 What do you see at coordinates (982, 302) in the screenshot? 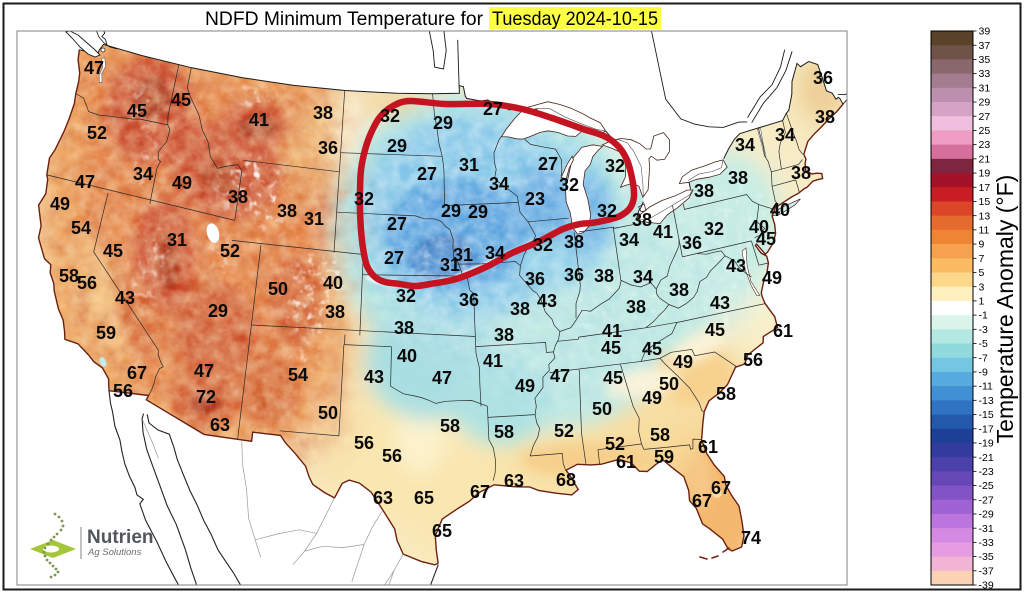
I see `svg-text: 1` at bounding box center [982, 302].